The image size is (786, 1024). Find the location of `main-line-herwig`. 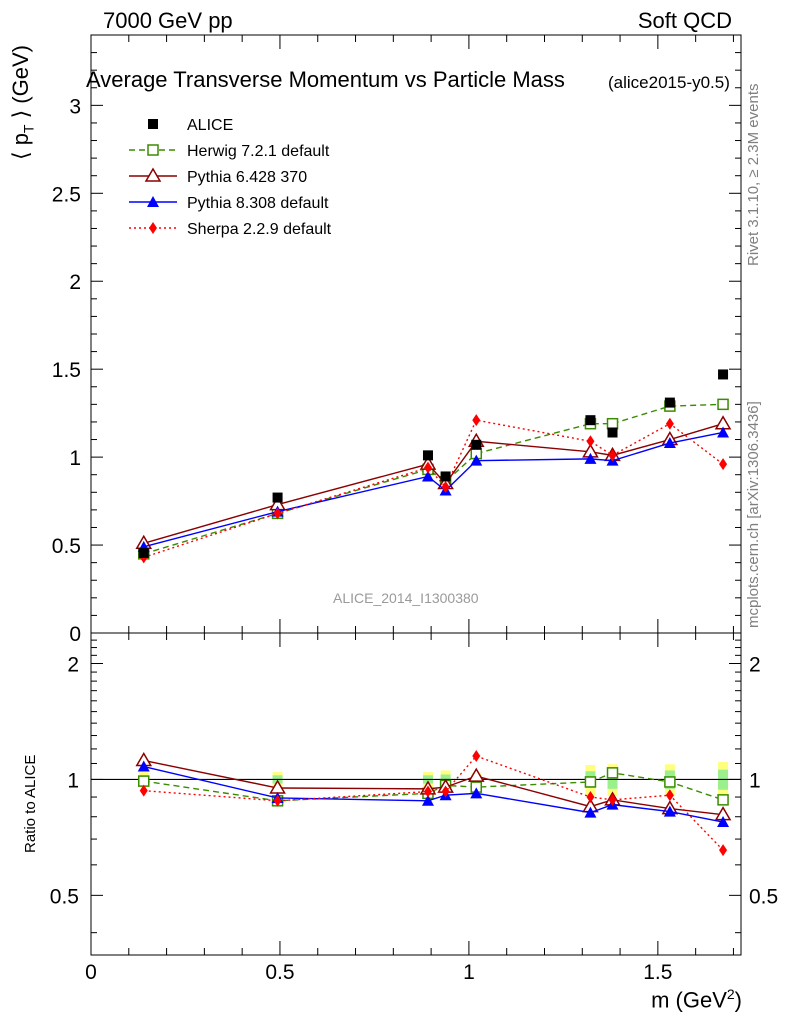

main-line-herwig is located at coordinates (433, 479).